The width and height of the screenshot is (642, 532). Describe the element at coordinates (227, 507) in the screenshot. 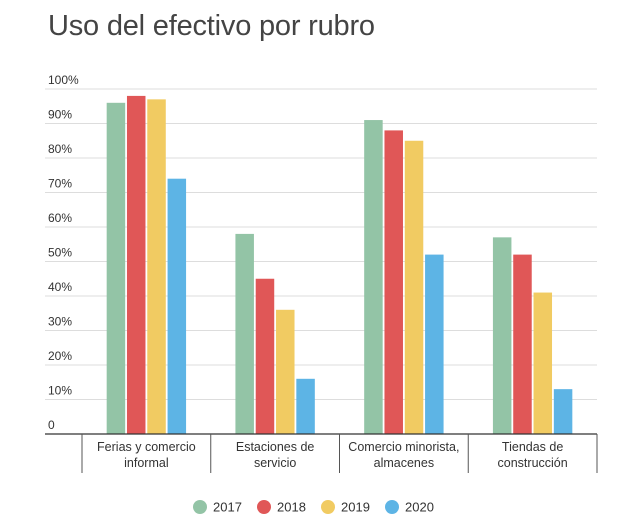

I see `legend-label: 2017` at that location.